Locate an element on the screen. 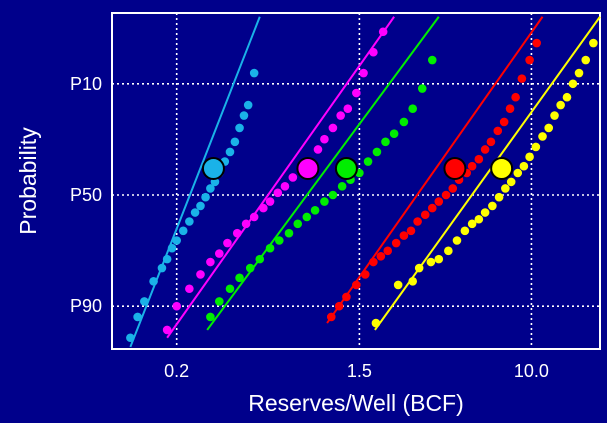  x-tick-label-0: 0.2 is located at coordinates (176, 371).